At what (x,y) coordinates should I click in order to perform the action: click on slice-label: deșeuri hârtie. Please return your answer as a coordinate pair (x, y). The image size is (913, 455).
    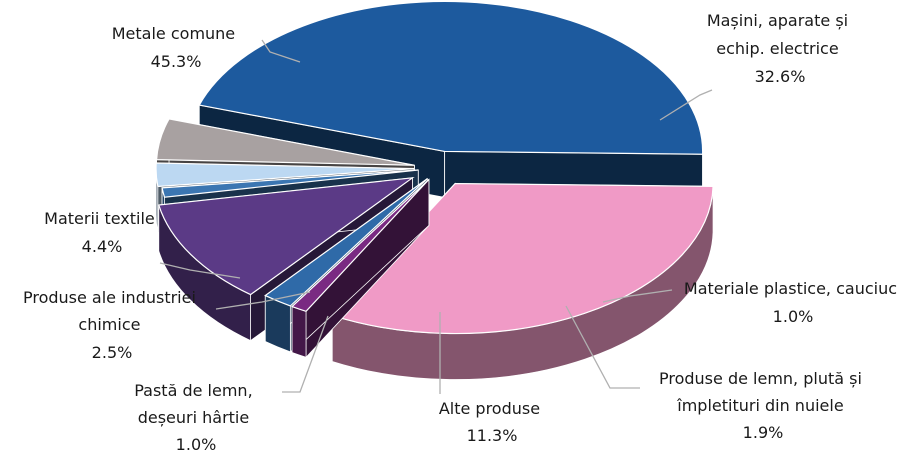
    Looking at the image, I should click on (194, 417).